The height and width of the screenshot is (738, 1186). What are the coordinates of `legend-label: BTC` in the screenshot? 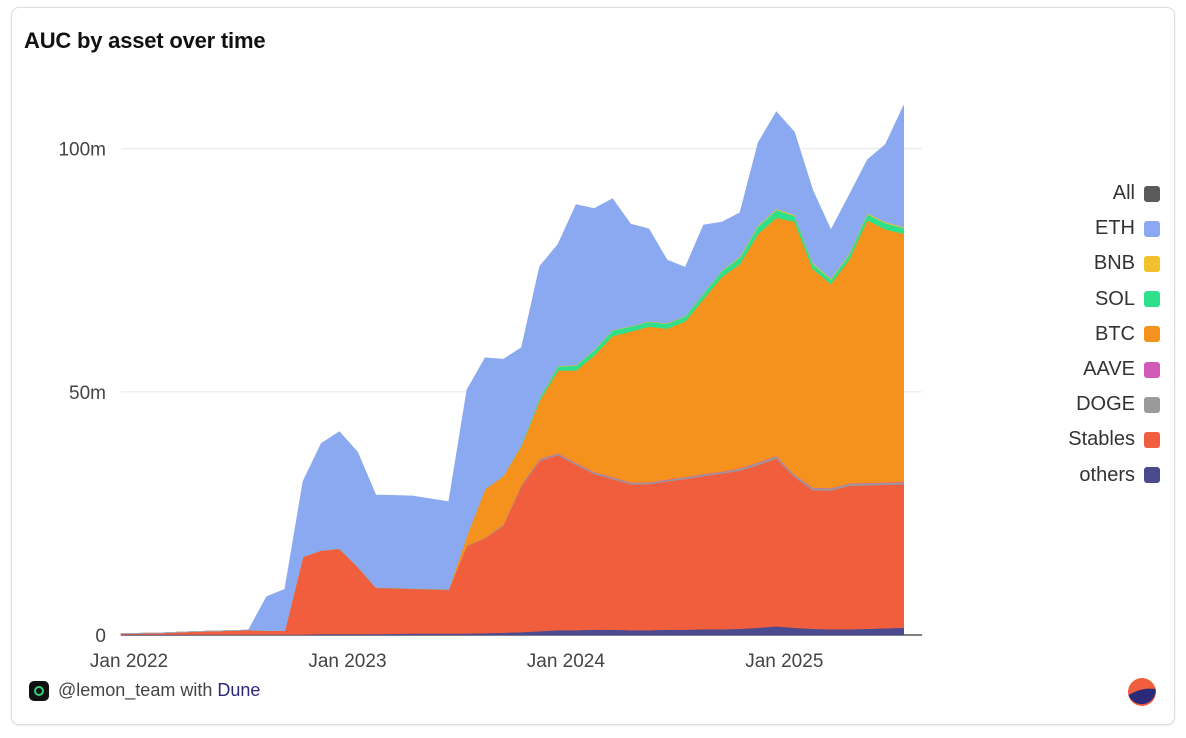 It's located at (1115, 333).